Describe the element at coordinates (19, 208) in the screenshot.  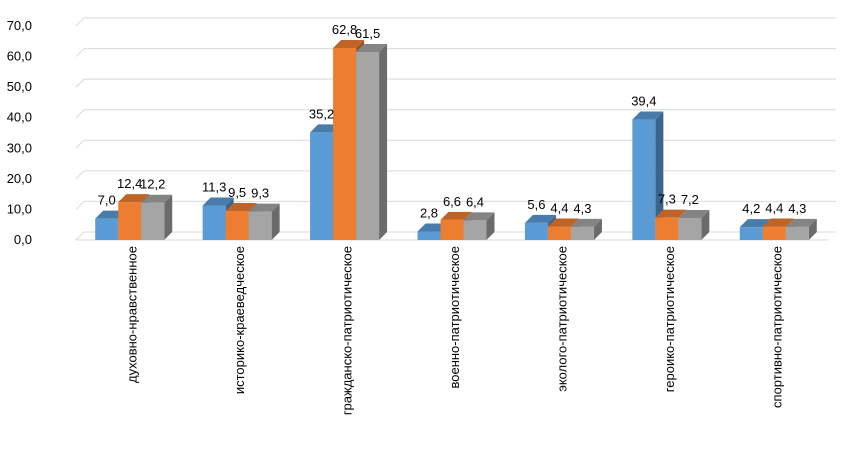
I see `y-tick-label: 10,0` at that location.